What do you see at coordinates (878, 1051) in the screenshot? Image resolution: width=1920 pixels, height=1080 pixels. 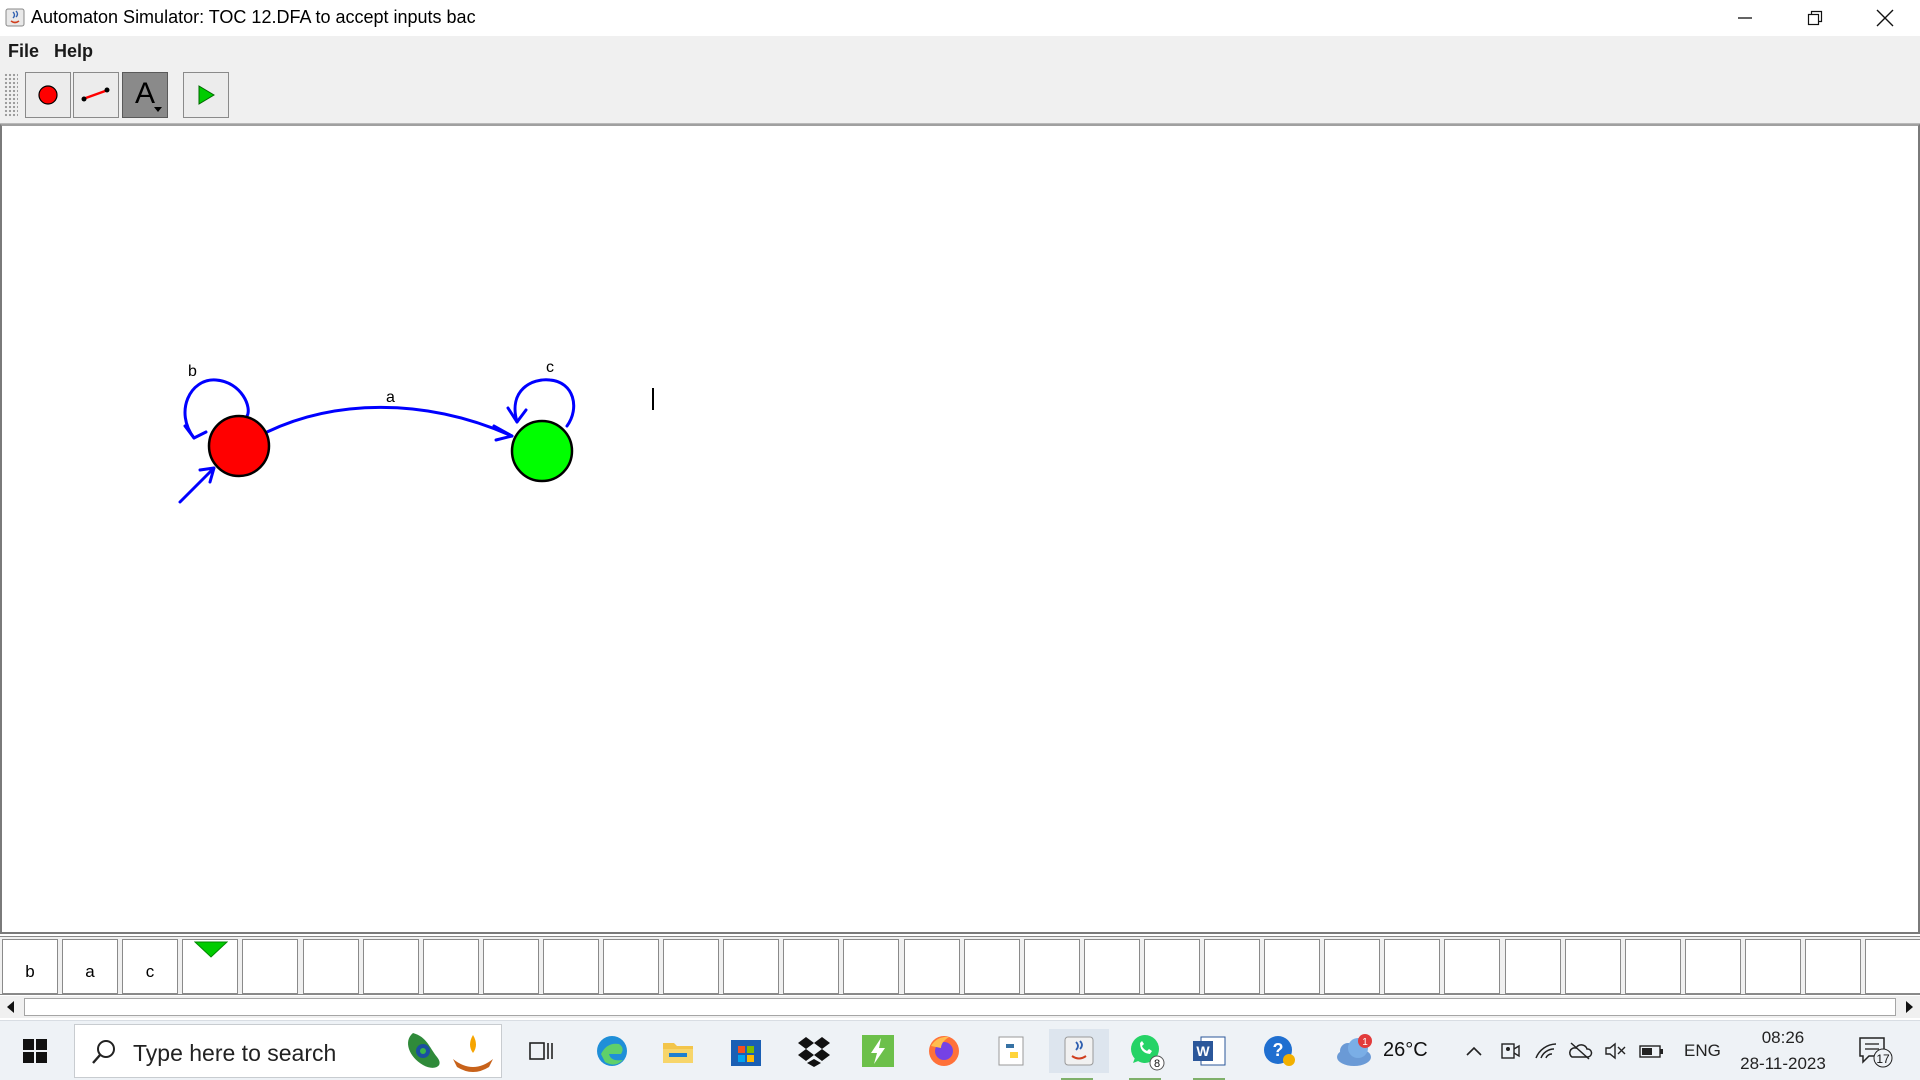 I see `sumatra-button` at bounding box center [878, 1051].